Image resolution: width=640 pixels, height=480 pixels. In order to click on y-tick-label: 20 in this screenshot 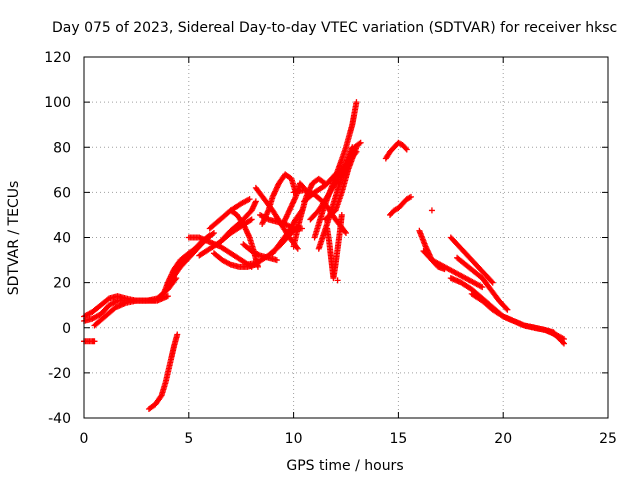, I will do `click(62, 284)`.